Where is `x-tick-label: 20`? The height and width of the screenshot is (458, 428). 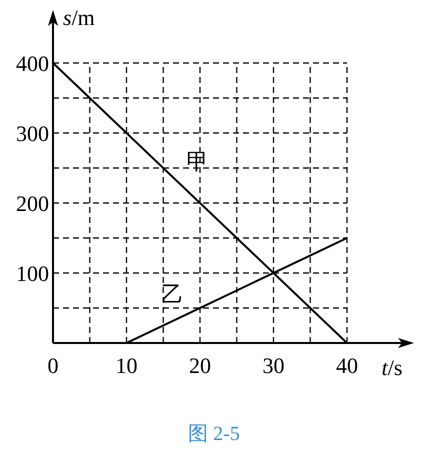 x-tick-label: 20 is located at coordinates (200, 365).